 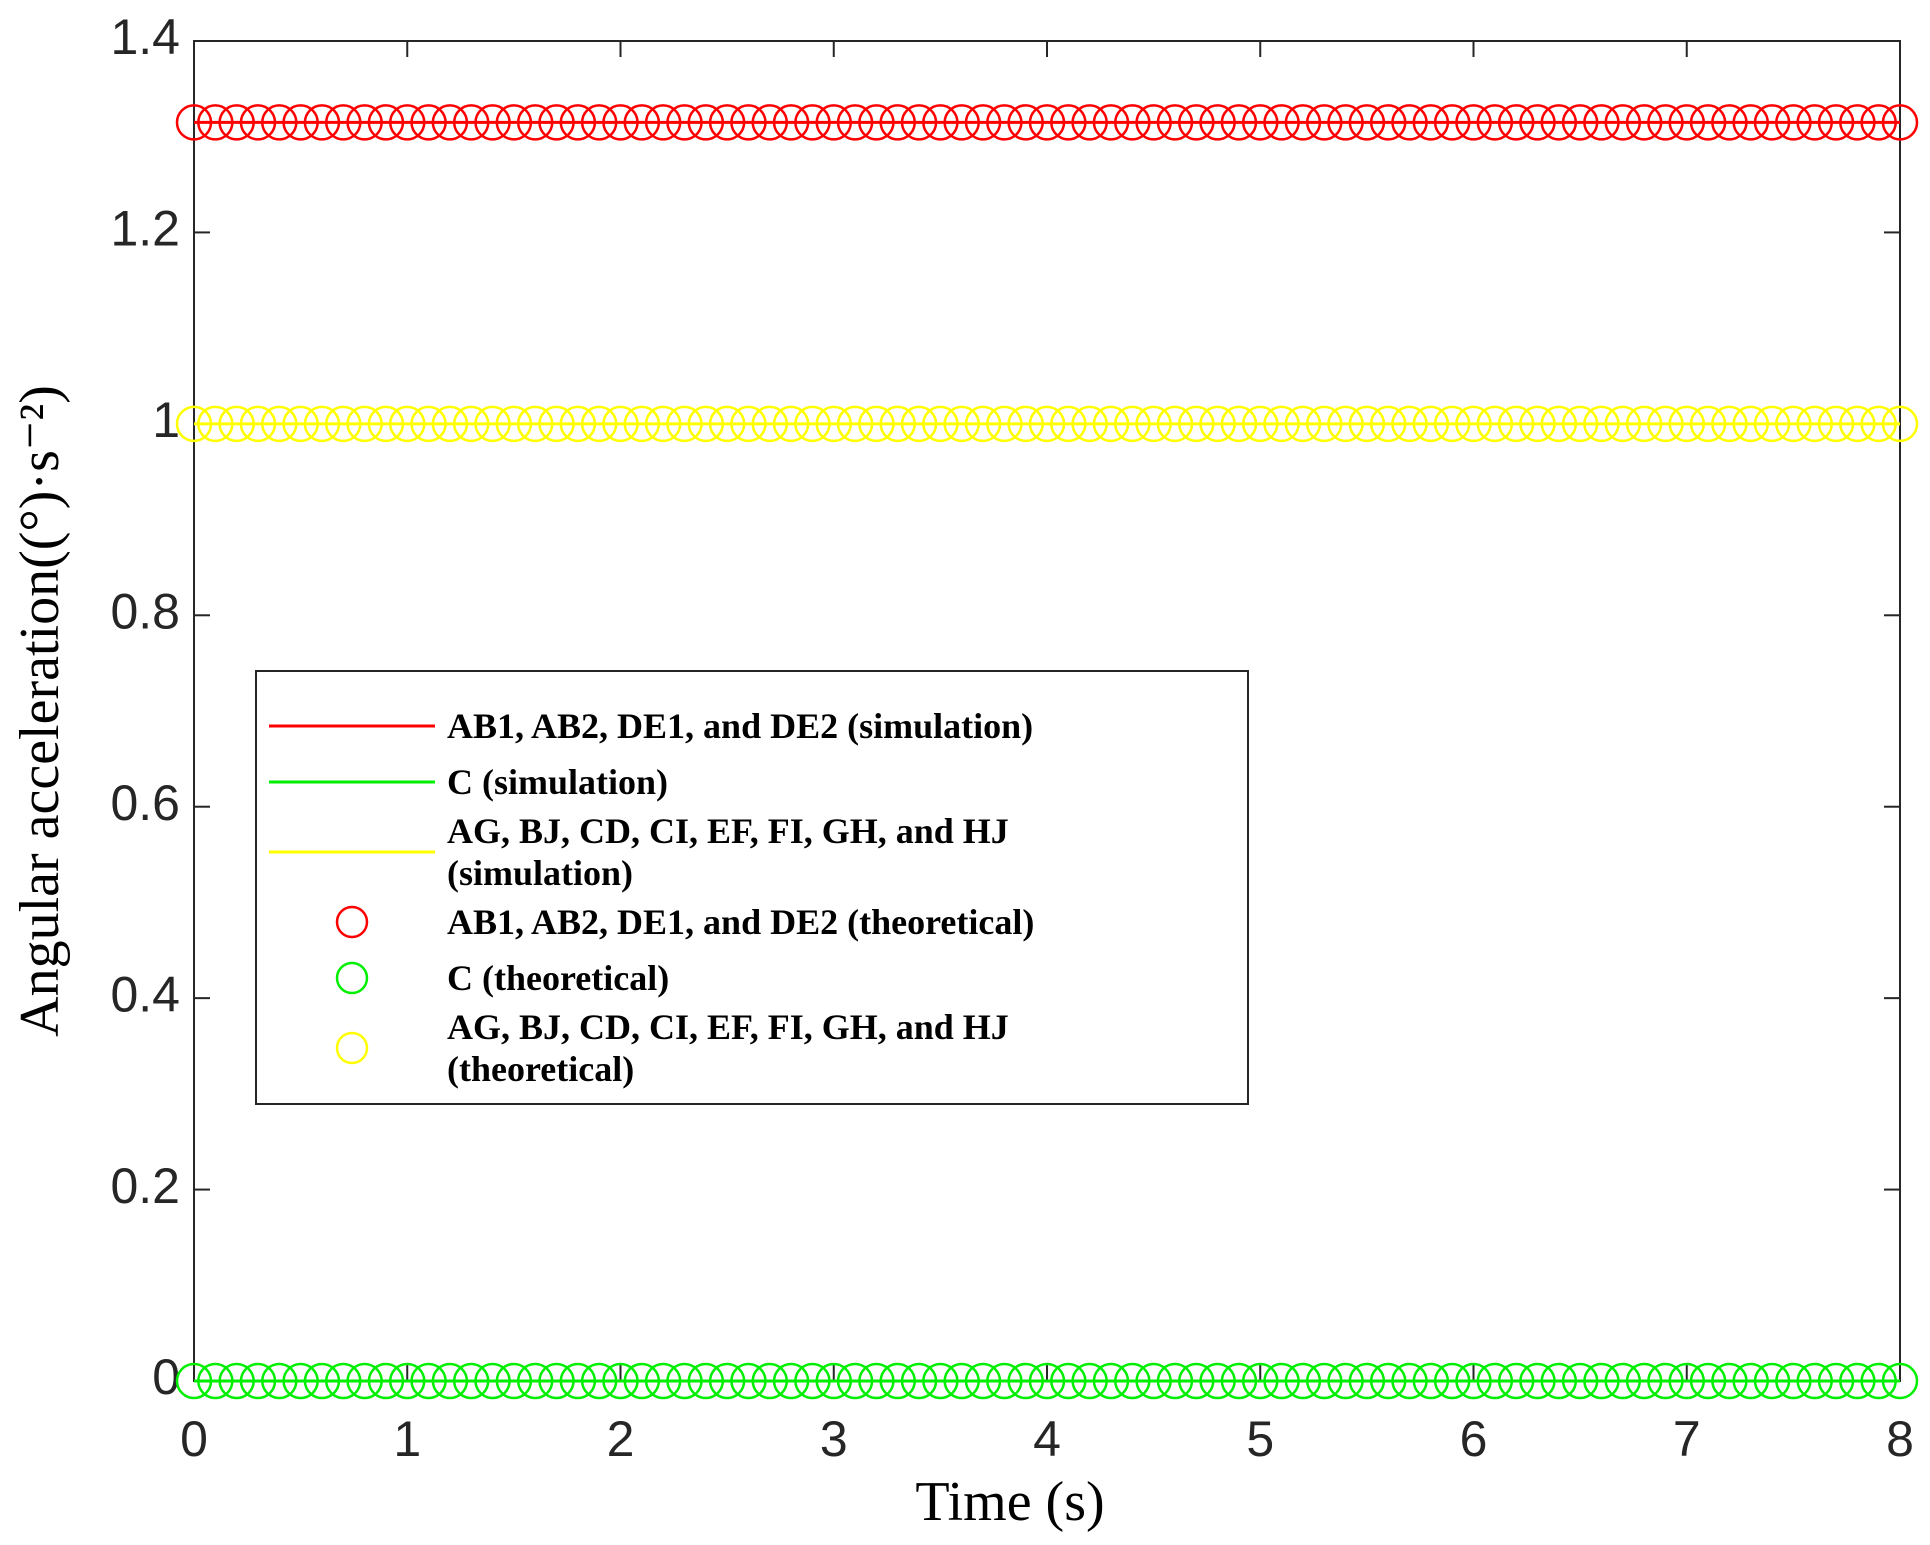 I want to click on x-tick-label: 8, so click(x=1900, y=1439).